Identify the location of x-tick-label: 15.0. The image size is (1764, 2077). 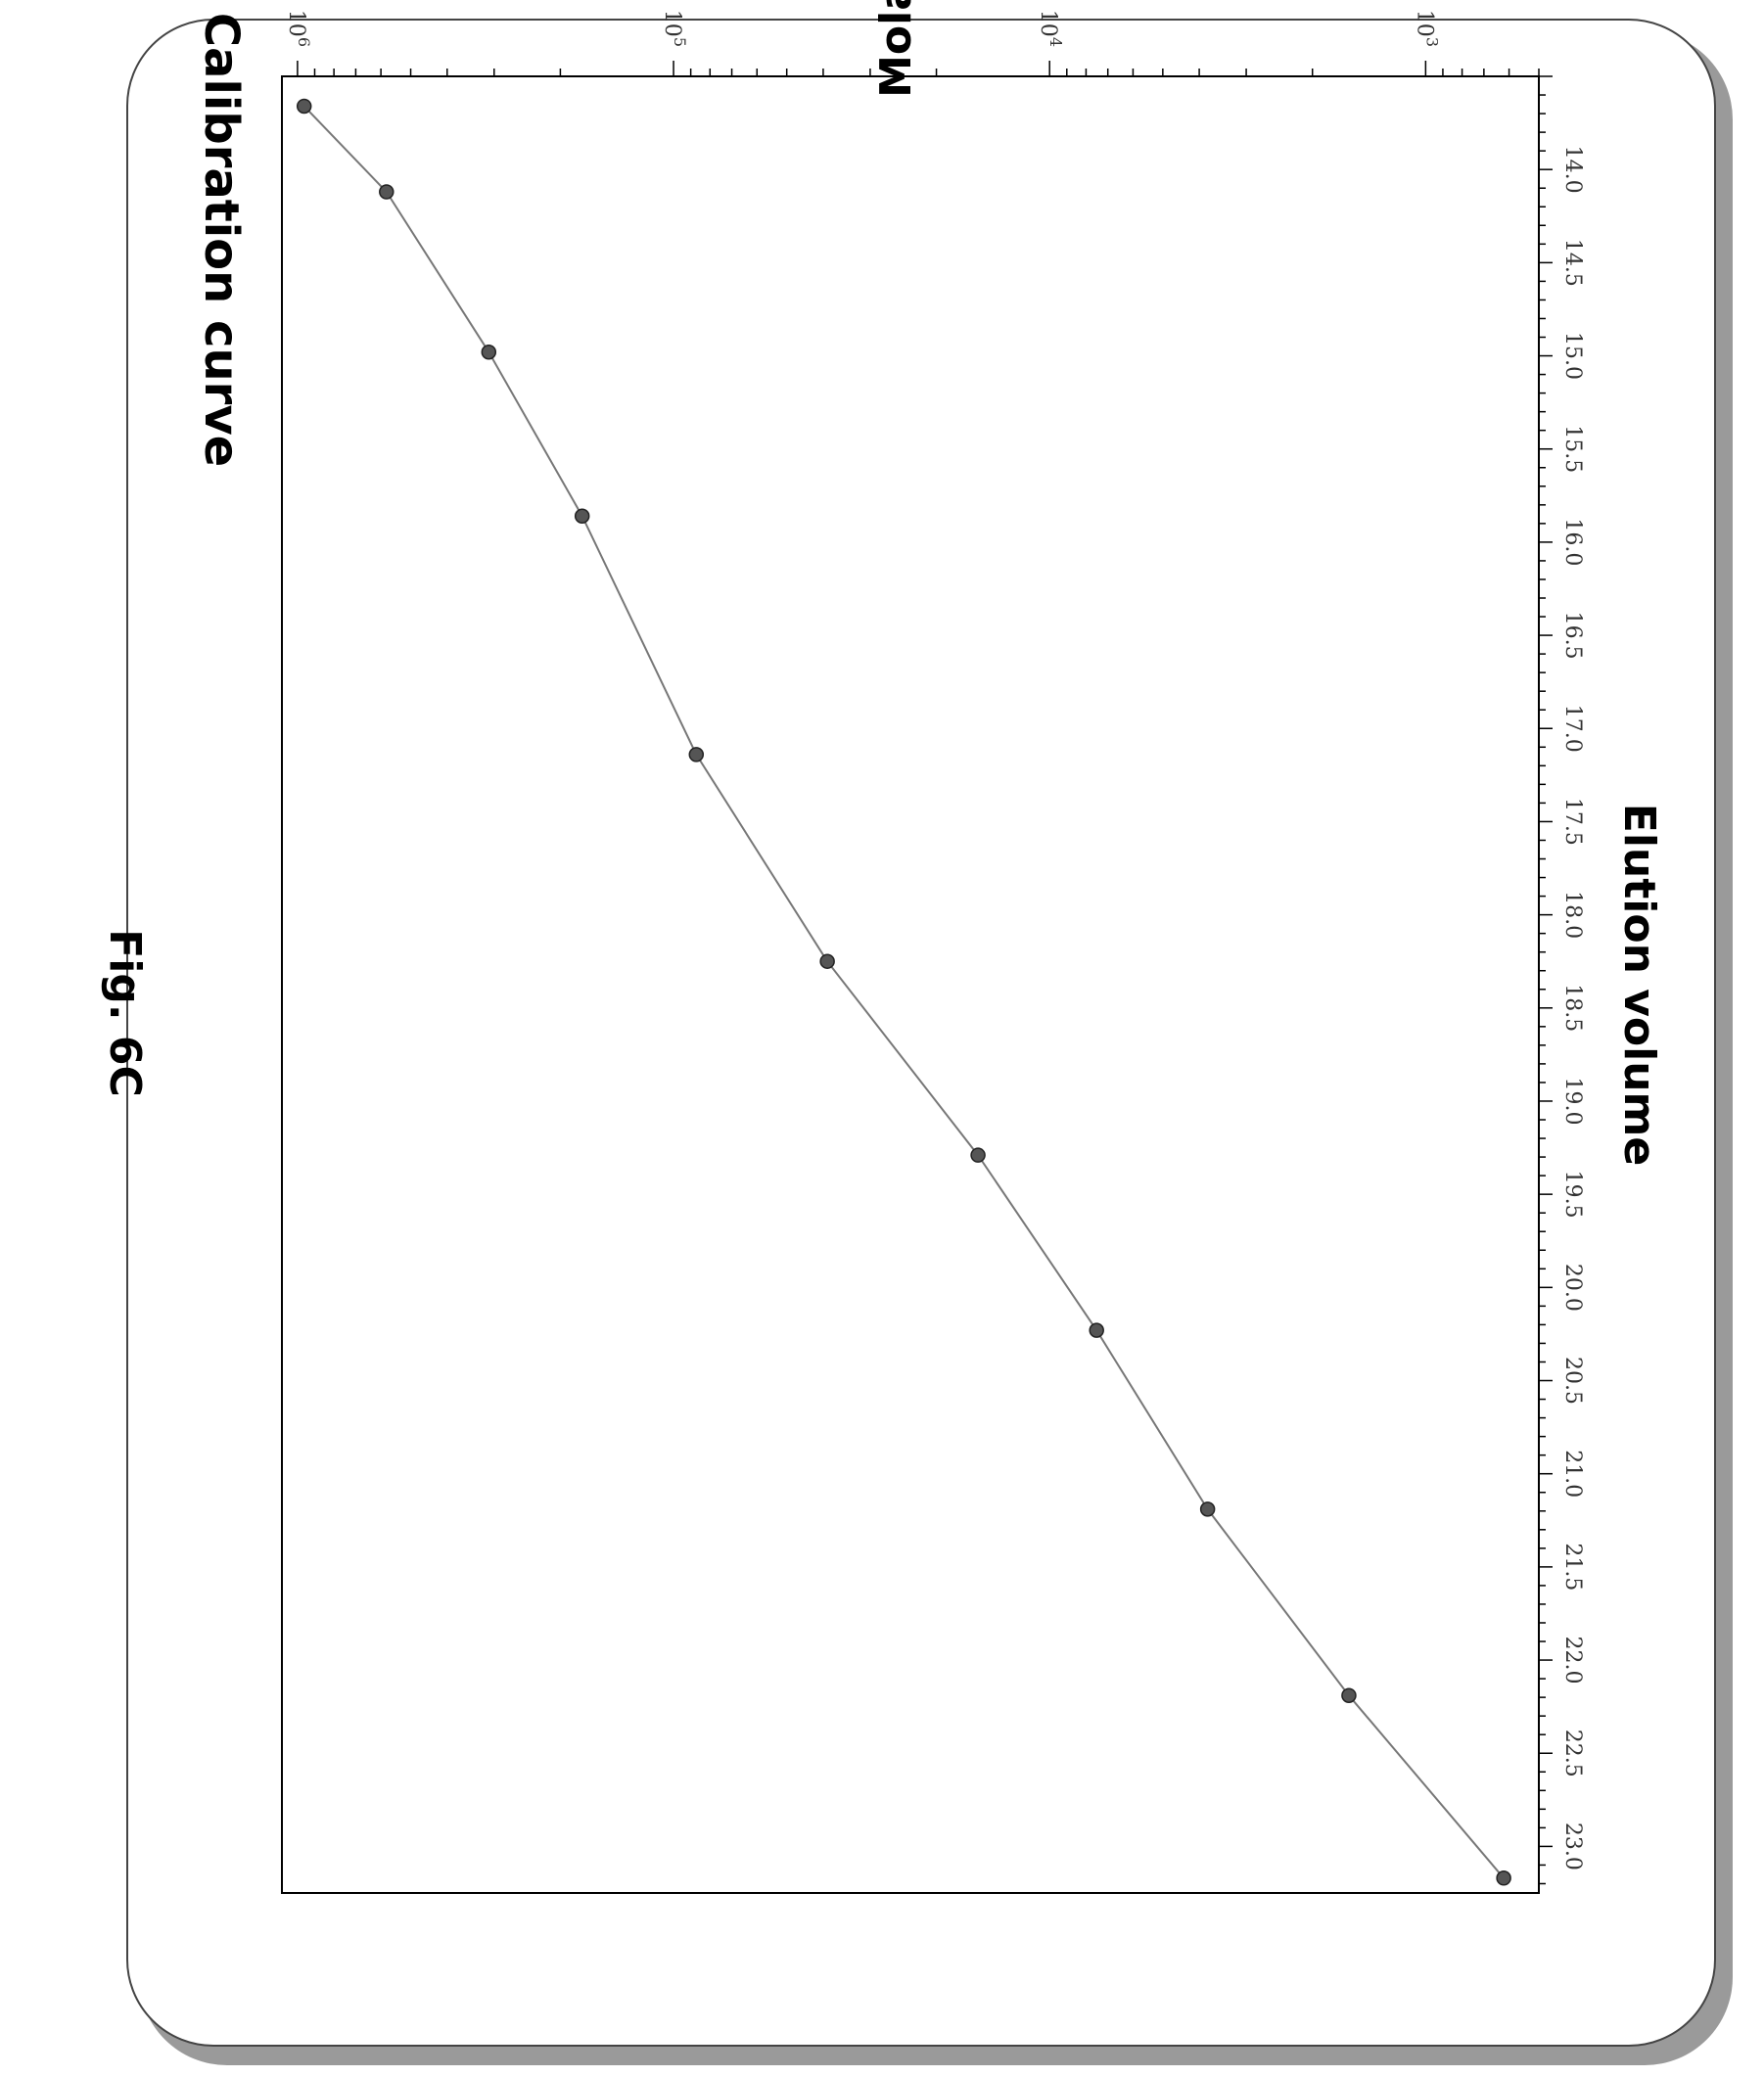
(1572, 356).